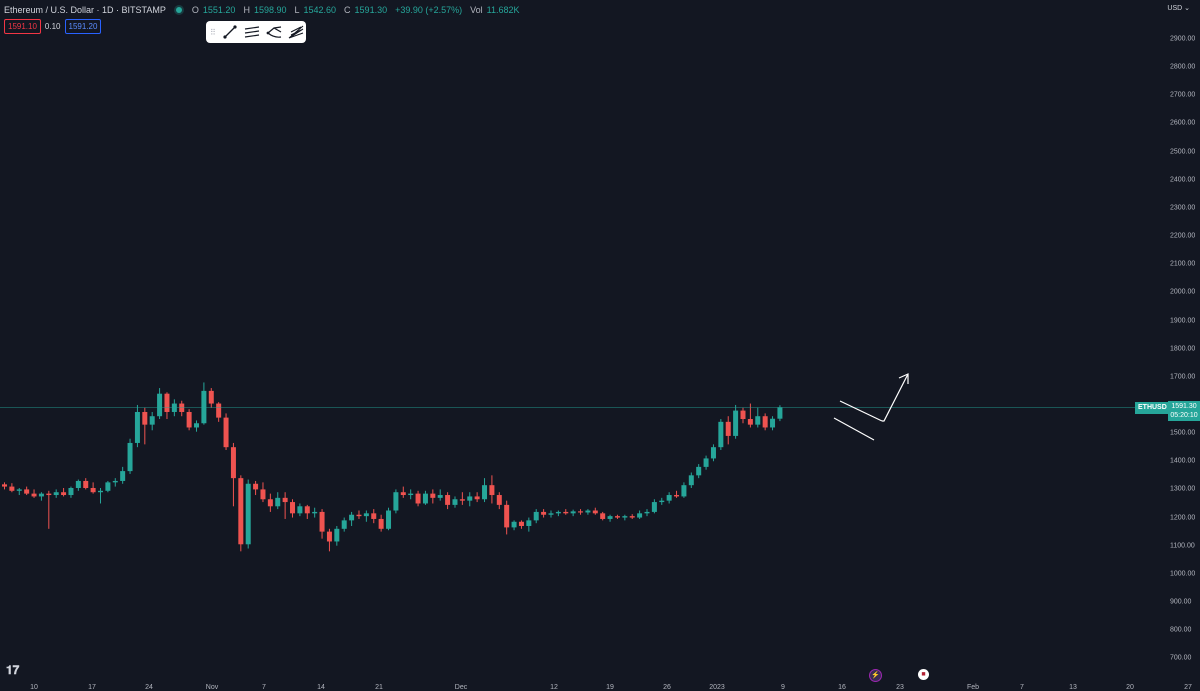  I want to click on high-value: 1598.90, so click(270, 10).